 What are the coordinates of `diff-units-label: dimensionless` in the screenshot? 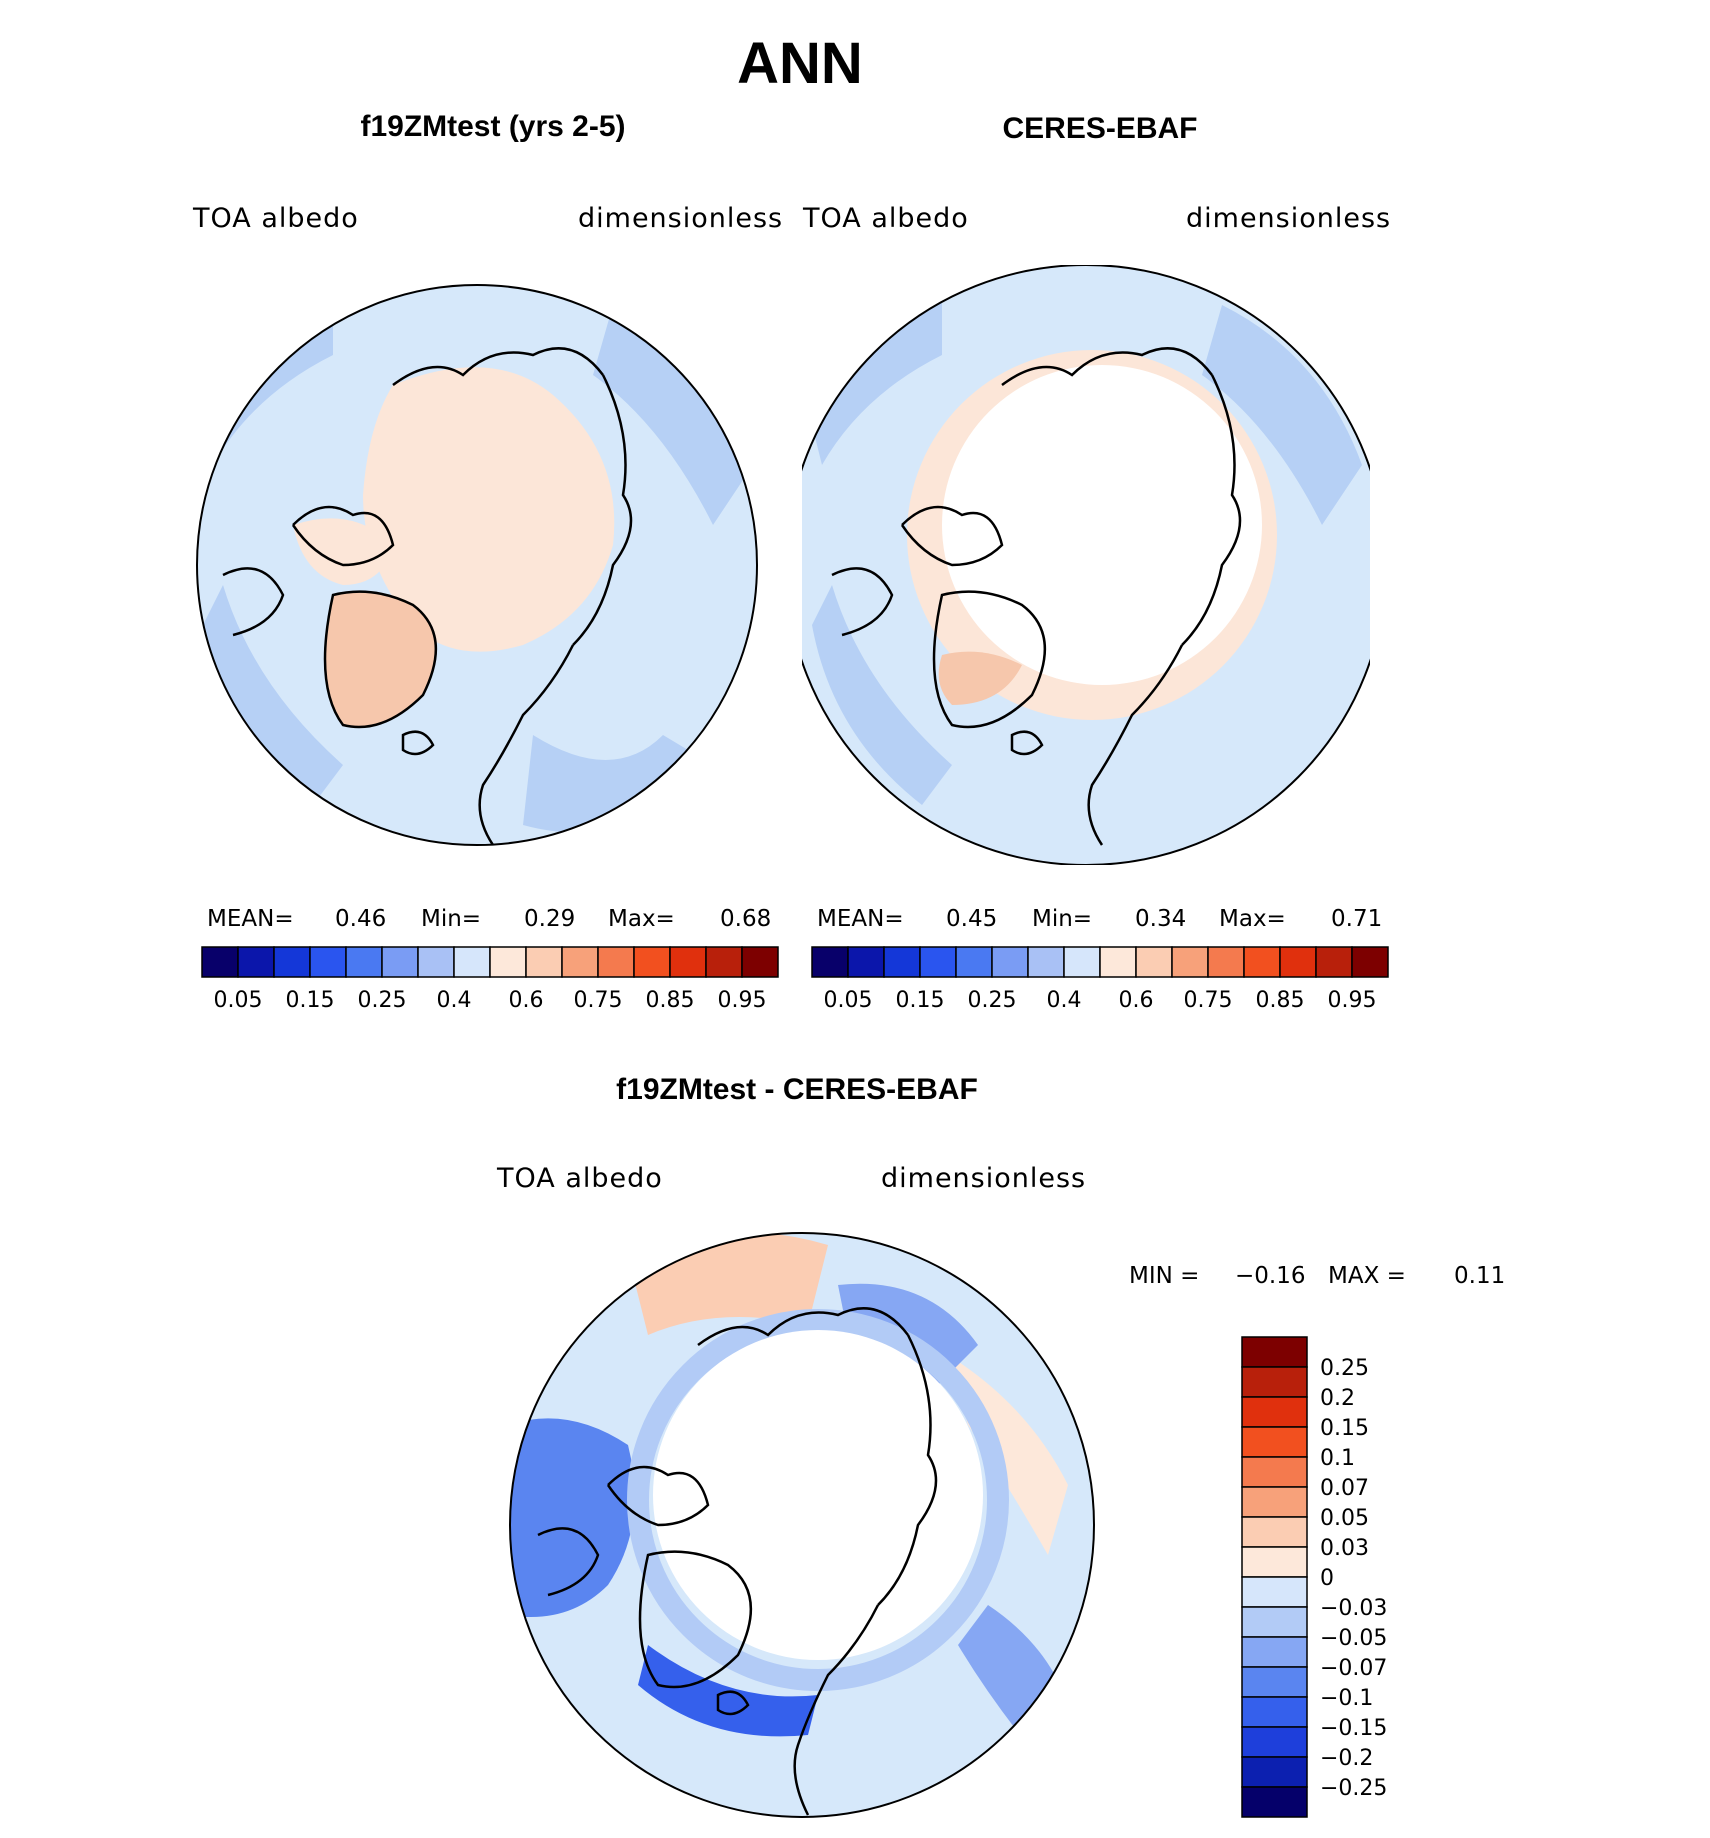 It's located at (984, 1178).